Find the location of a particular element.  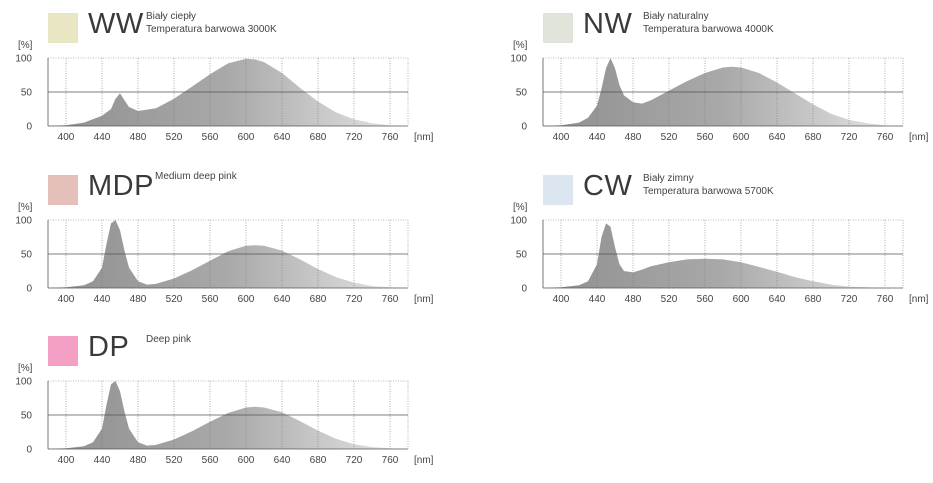

panel-description: Medium deep pink is located at coordinates (196, 176).